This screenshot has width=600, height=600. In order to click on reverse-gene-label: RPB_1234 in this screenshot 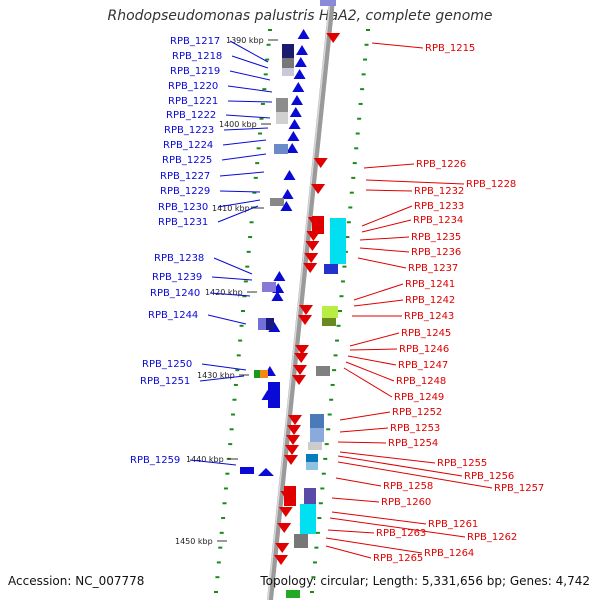, I will do `click(438, 220)`.